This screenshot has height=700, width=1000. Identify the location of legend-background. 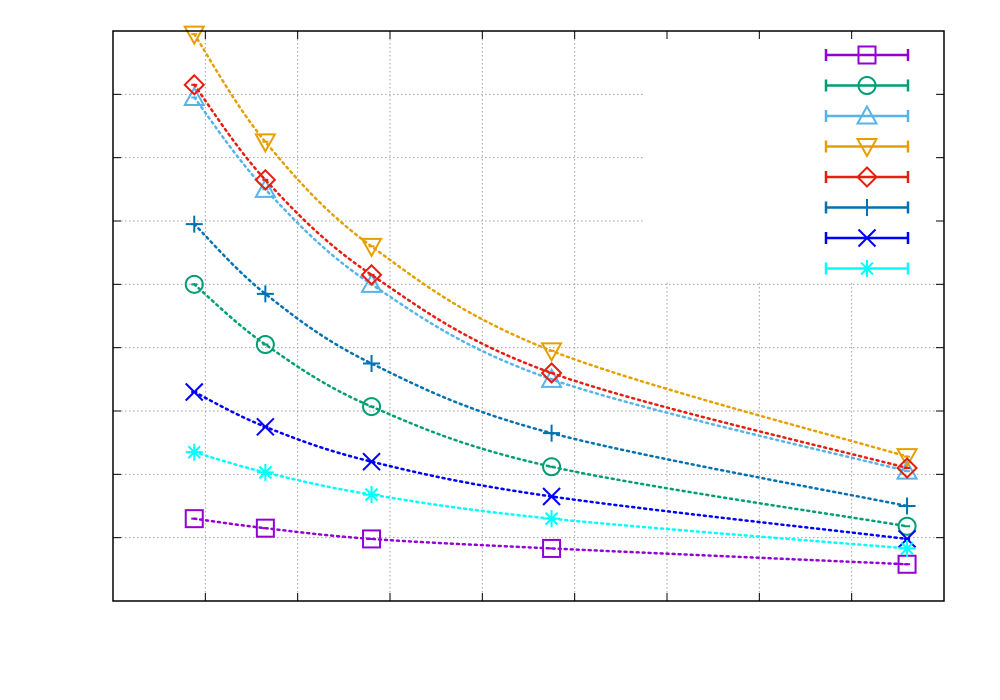
(793, 158).